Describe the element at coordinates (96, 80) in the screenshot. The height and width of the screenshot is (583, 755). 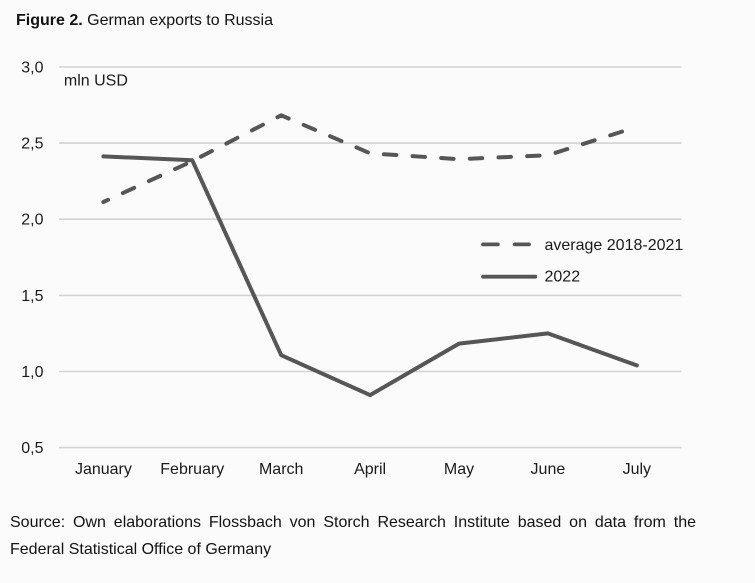
I see `svg-text: mln USD` at that location.